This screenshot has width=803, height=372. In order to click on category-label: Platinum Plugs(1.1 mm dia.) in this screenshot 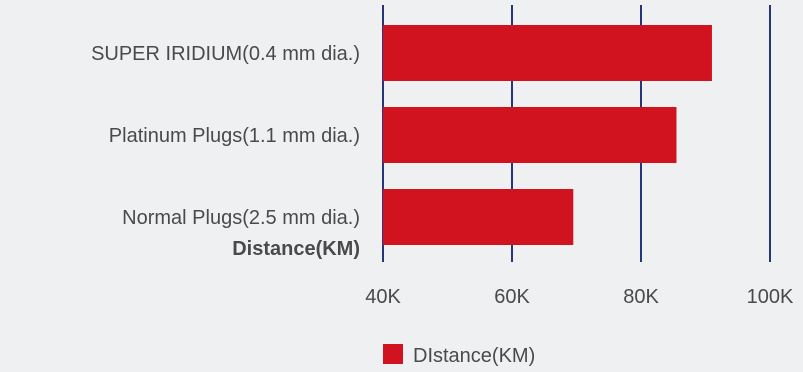, I will do `click(234, 136)`.